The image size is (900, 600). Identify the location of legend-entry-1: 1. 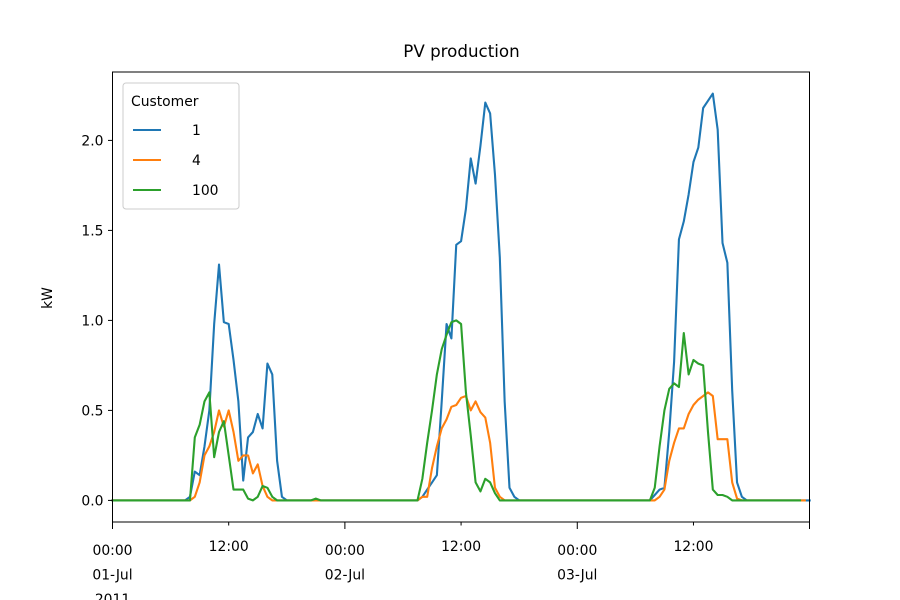
(196, 131).